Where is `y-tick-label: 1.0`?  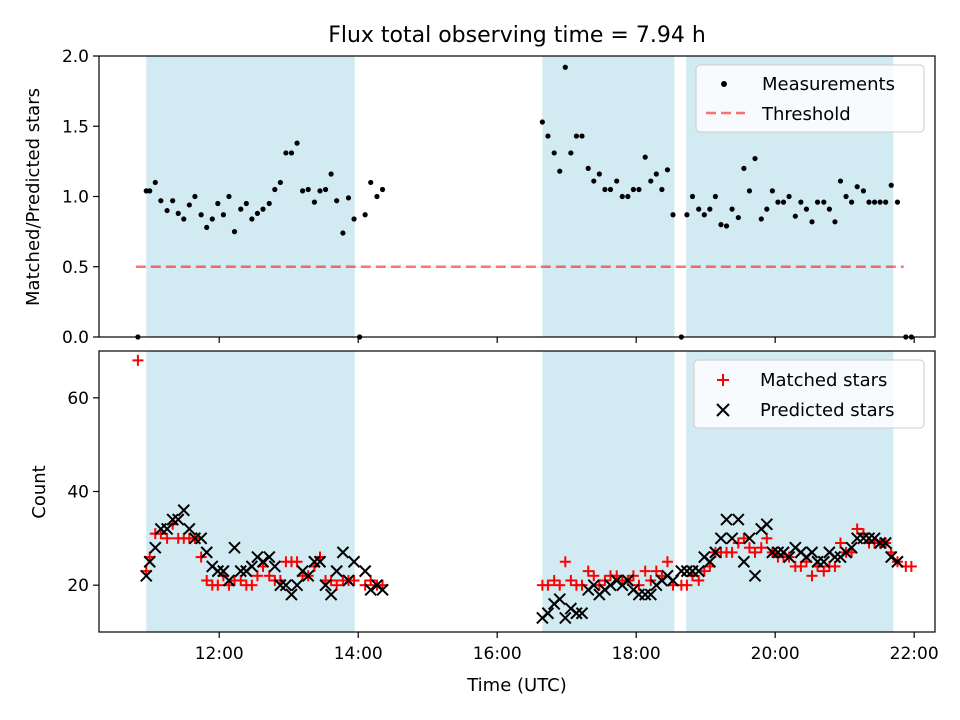
y-tick-label: 1.0 is located at coordinates (75, 198).